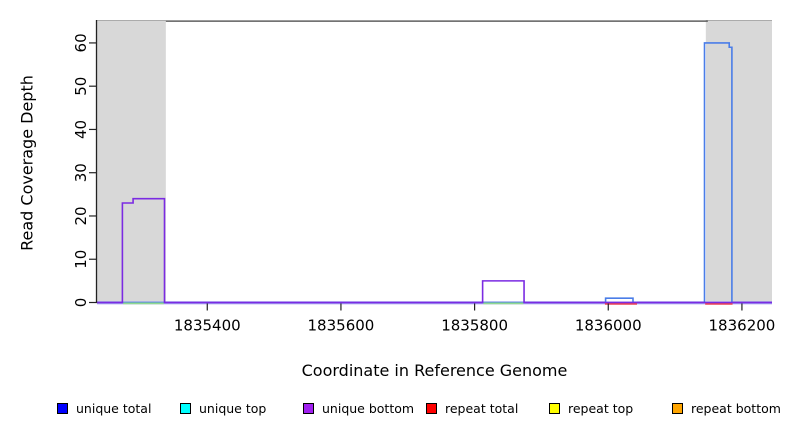 The height and width of the screenshot is (432, 792). I want to click on legend-swatch-unique-top, so click(185, 408).